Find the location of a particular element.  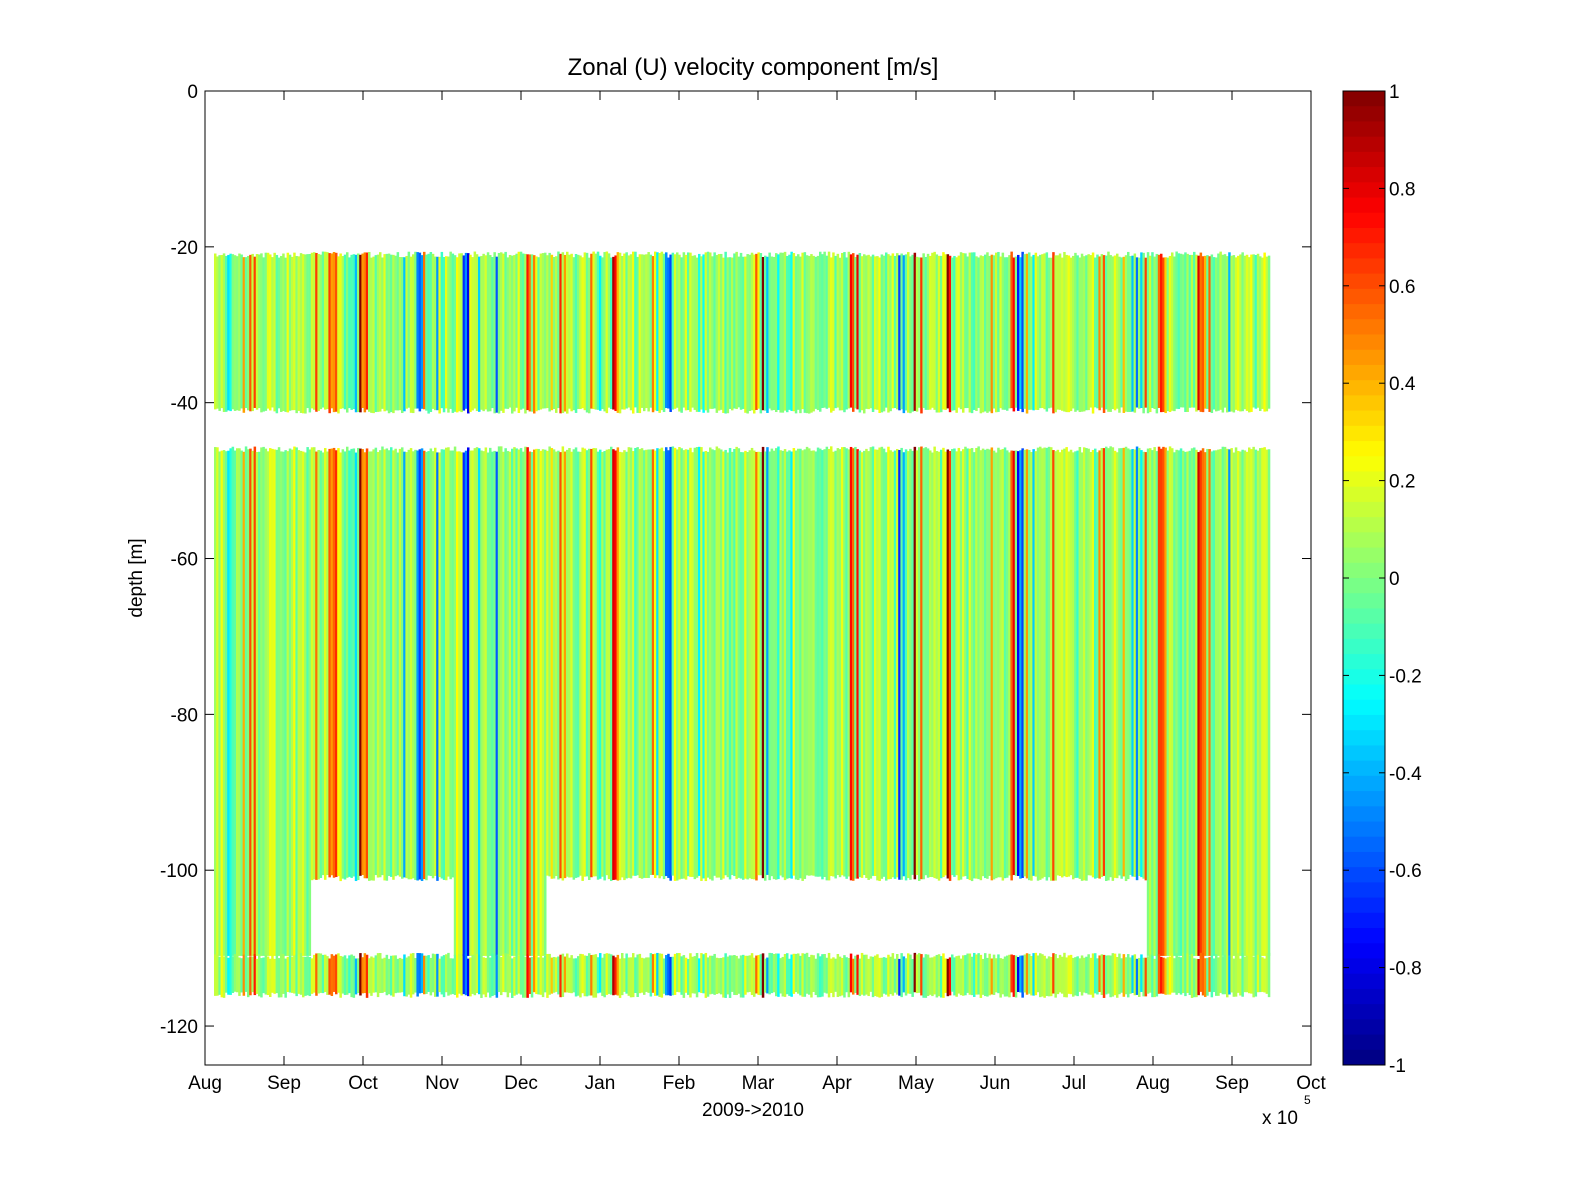

colorbar-tick-label: 0.6 is located at coordinates (1402, 287).